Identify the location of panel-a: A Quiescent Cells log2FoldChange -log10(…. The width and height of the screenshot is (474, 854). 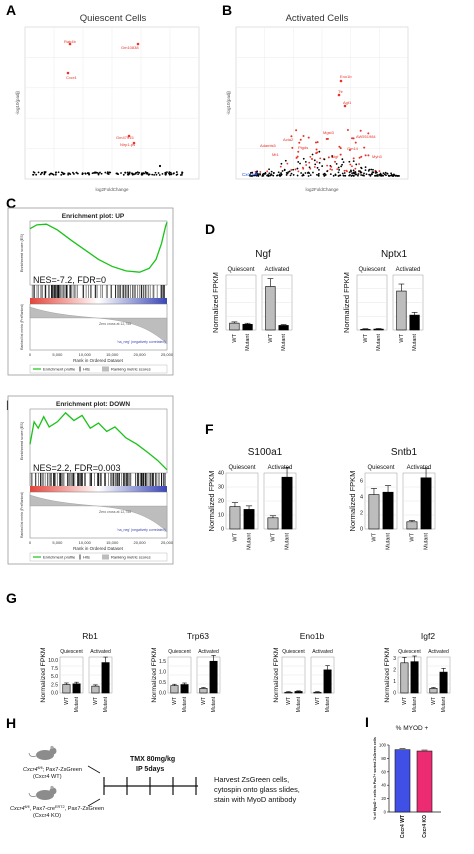
(103, 97).